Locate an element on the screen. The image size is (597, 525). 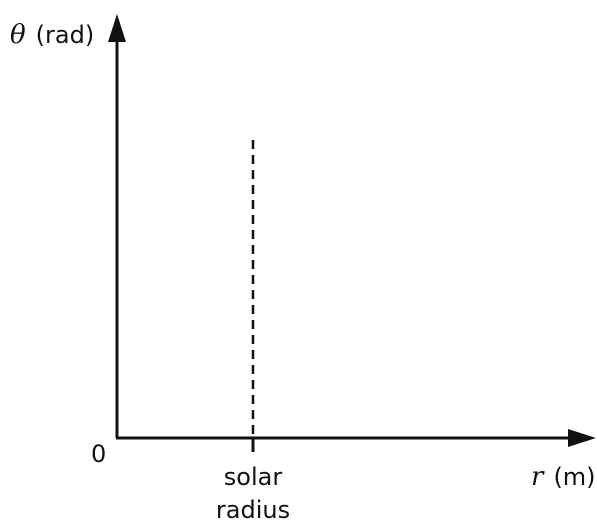
y-axis-symbol: θ is located at coordinates (18, 35).